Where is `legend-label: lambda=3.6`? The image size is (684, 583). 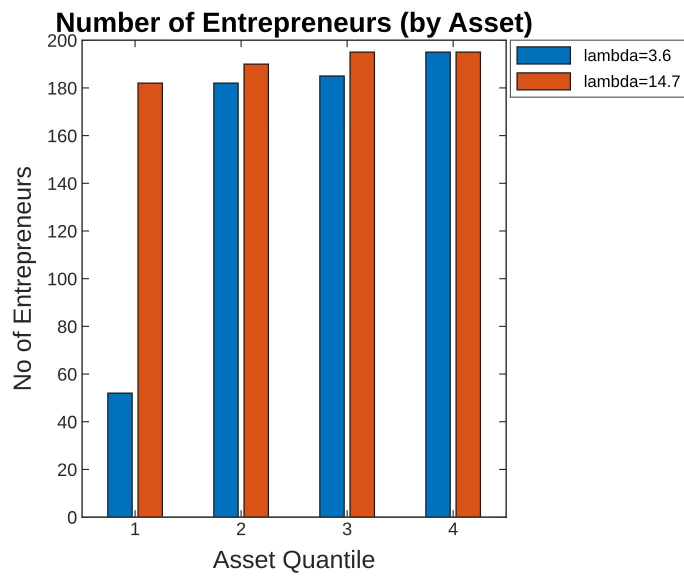 legend-label: lambda=3.6 is located at coordinates (627, 55).